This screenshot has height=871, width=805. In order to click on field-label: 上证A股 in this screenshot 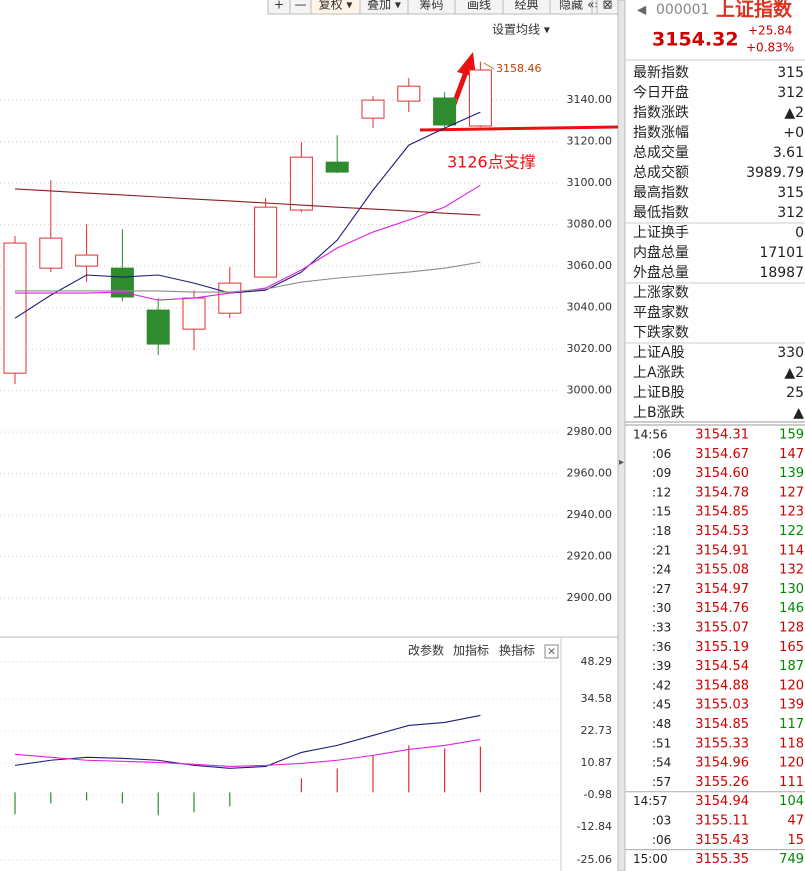, I will do `click(659, 353)`.